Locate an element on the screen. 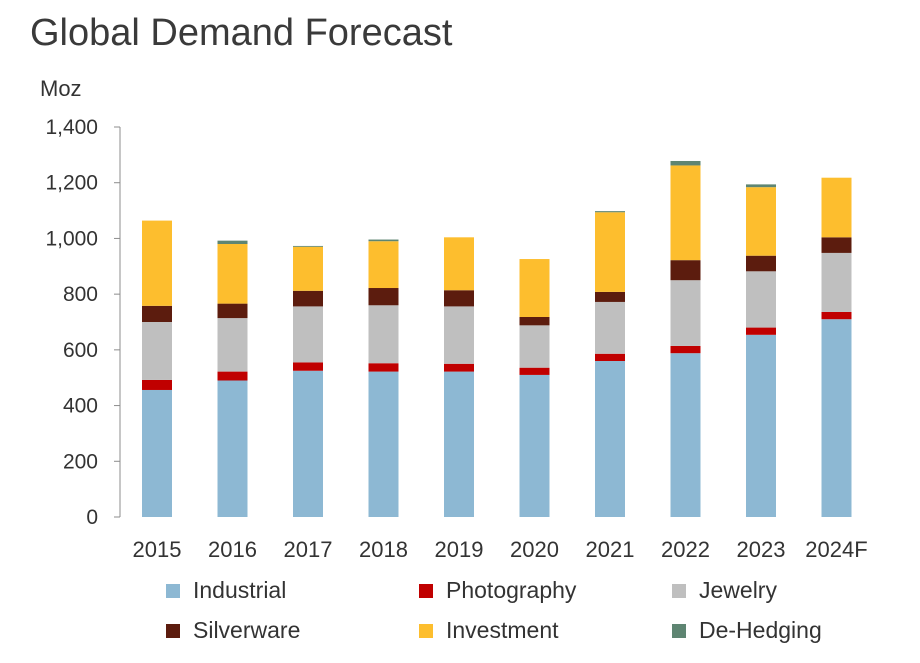 The height and width of the screenshot is (663, 920). bar-industrial-2016 is located at coordinates (232, 448).